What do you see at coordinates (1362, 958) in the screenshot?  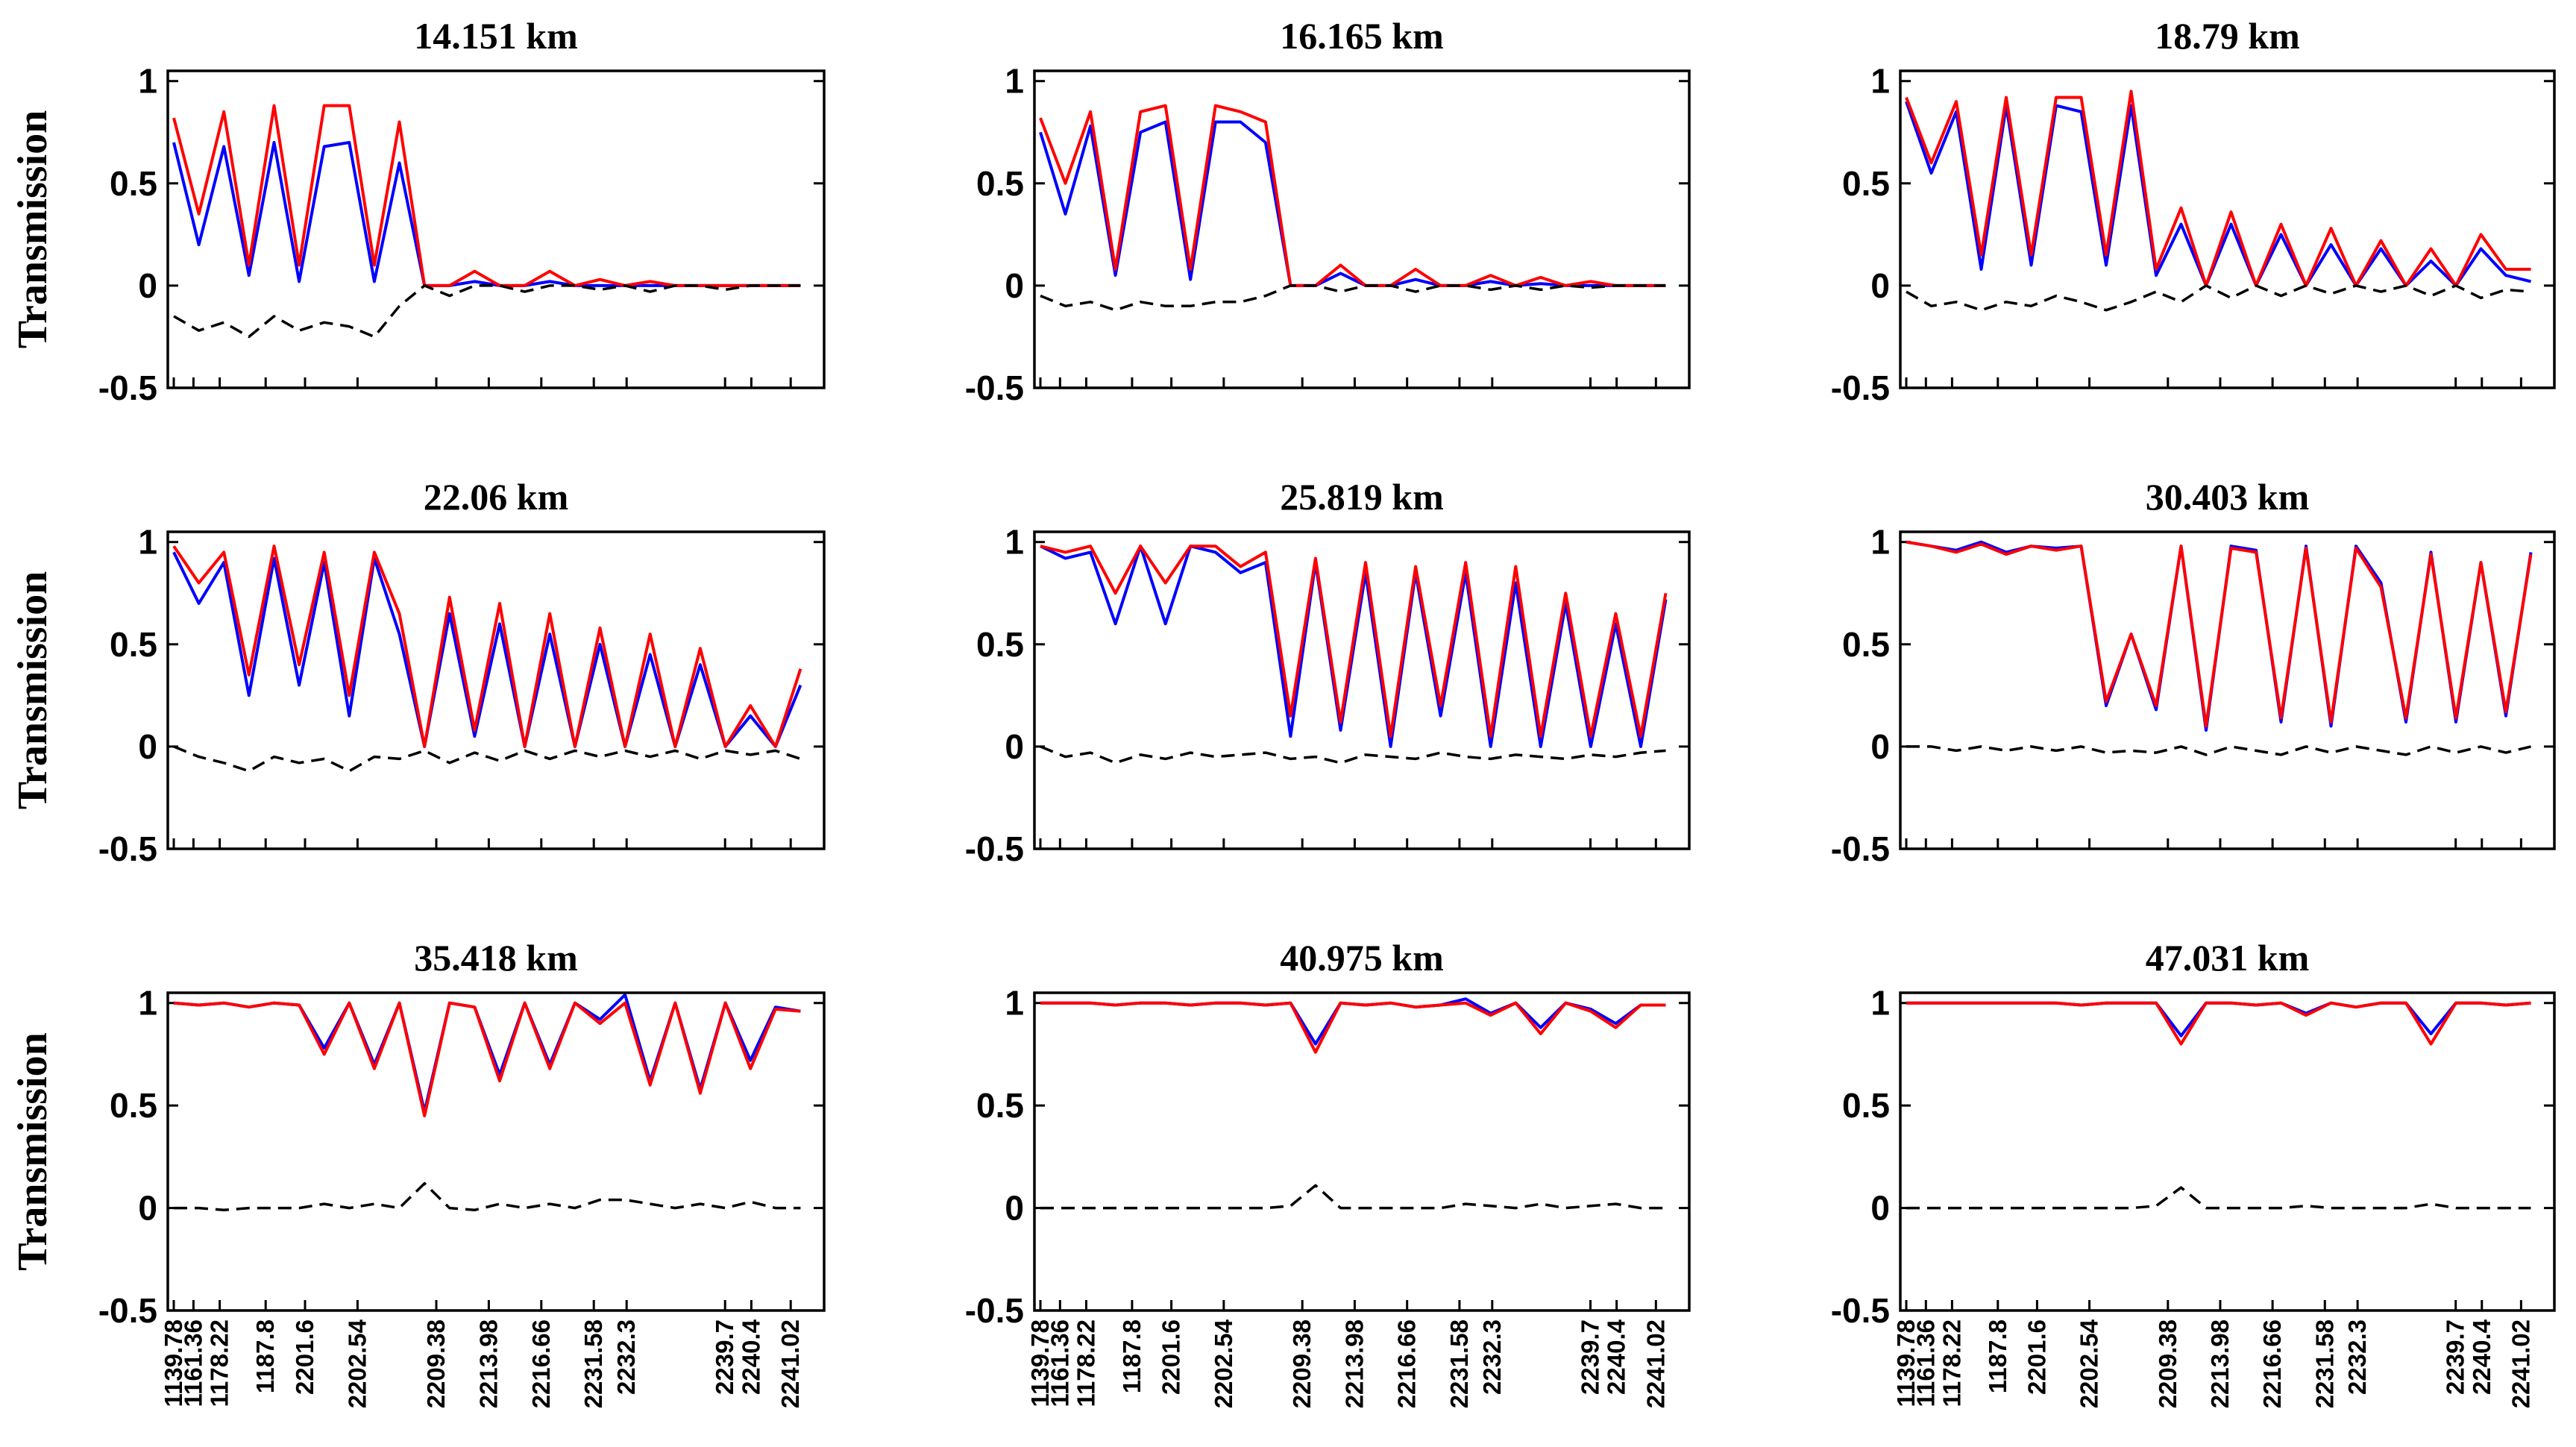 I see `subplot-title: 40.975 km` at bounding box center [1362, 958].